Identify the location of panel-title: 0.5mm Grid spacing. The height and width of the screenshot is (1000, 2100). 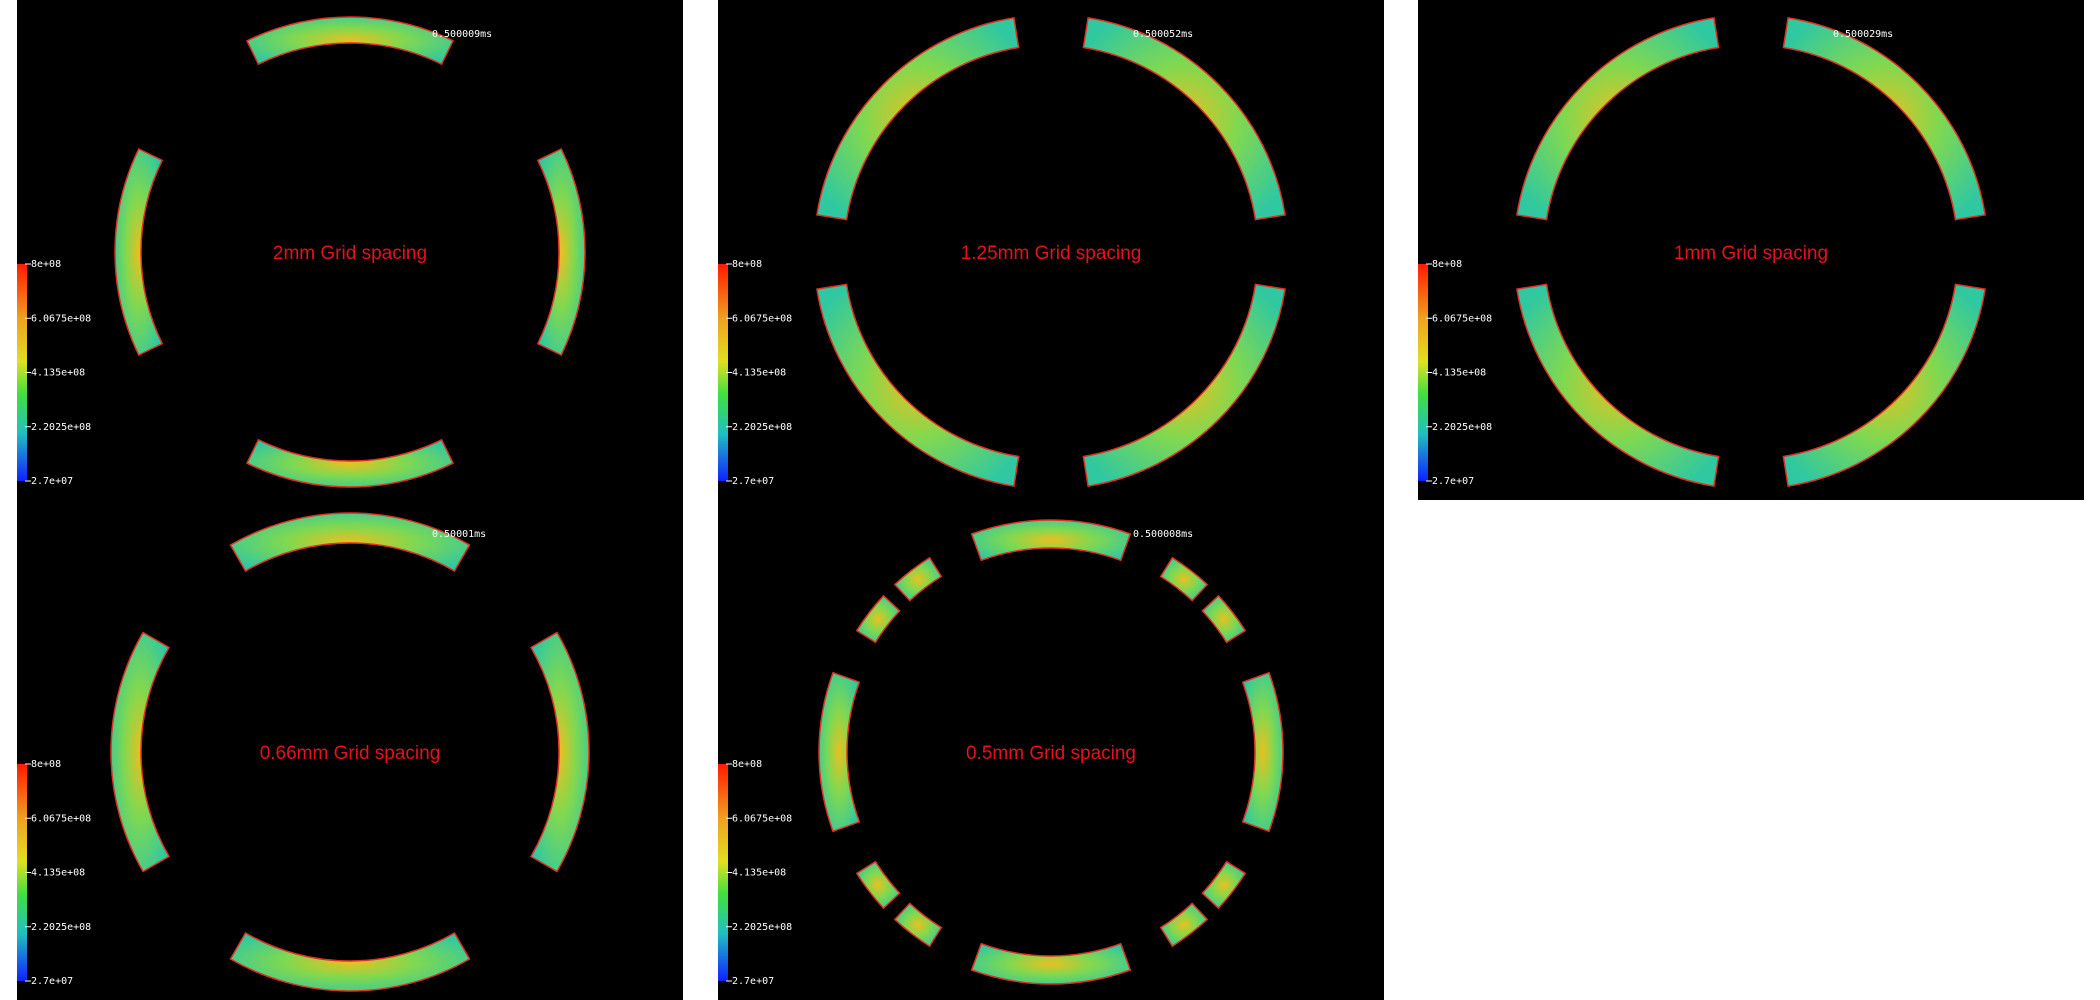
(1051, 753).